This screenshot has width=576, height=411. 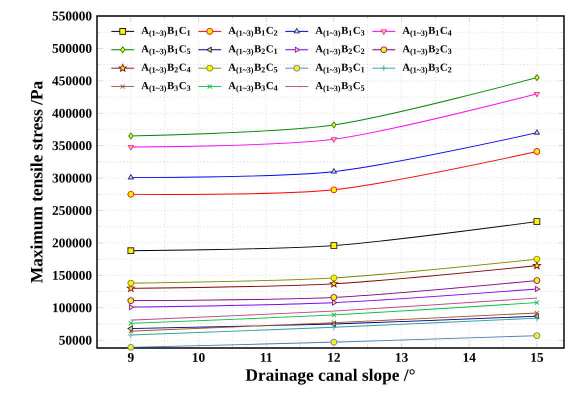 I want to click on x-tick-label: 11, so click(x=266, y=357).